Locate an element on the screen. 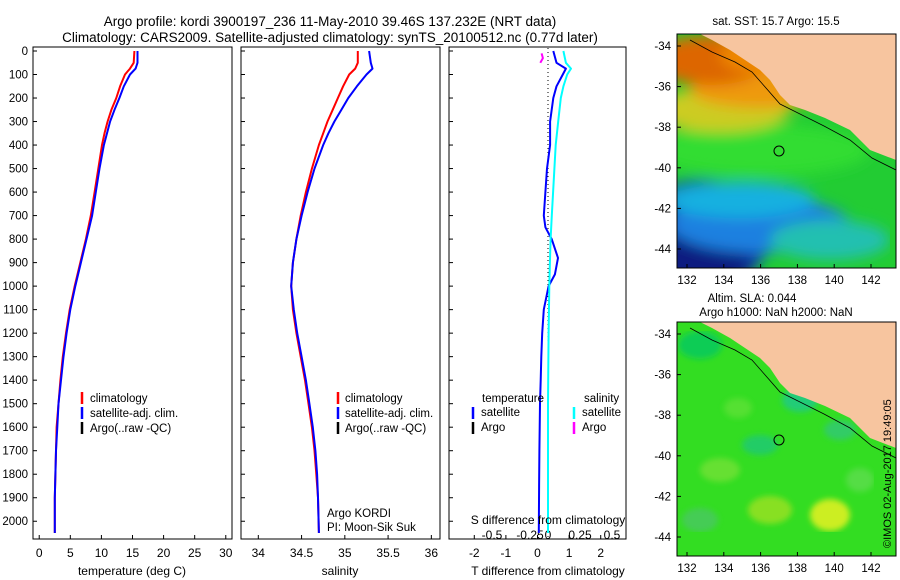 The width and height of the screenshot is (900, 580). sla-map-title-line1: Altim. SLA: 0.044 is located at coordinates (752, 299).